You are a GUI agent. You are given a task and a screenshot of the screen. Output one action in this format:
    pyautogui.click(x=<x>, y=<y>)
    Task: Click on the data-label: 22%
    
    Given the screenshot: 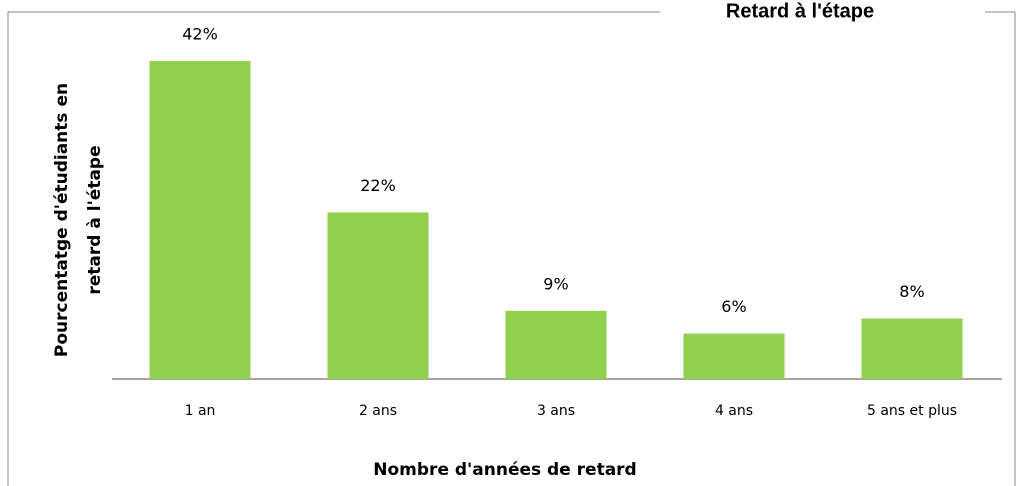 What is the action you would take?
    pyautogui.click(x=378, y=185)
    